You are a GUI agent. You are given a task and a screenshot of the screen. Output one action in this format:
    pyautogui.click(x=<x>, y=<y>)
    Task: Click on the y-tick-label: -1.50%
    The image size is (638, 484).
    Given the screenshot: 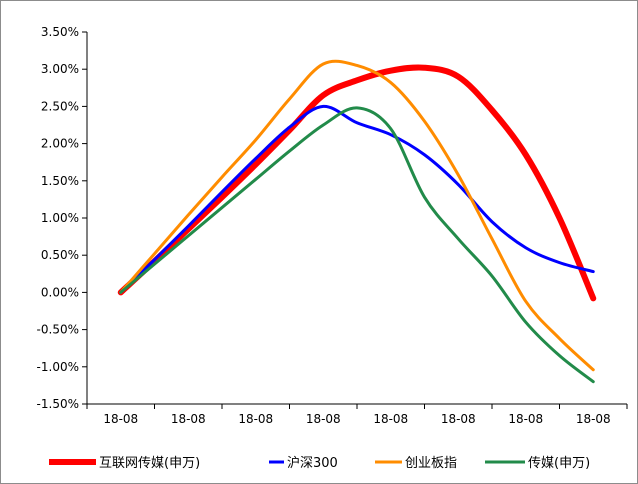 What is the action you would take?
    pyautogui.click(x=58, y=404)
    